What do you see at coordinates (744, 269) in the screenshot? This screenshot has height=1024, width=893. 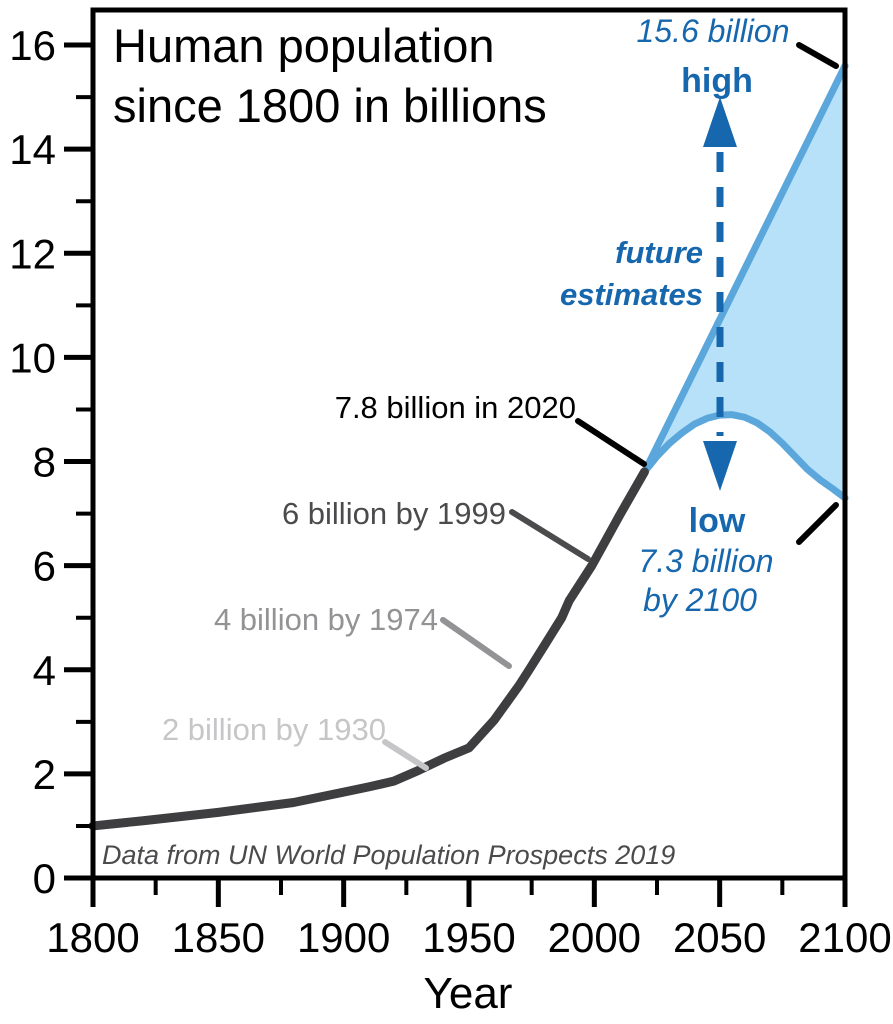 I see `high-line` at bounding box center [744, 269].